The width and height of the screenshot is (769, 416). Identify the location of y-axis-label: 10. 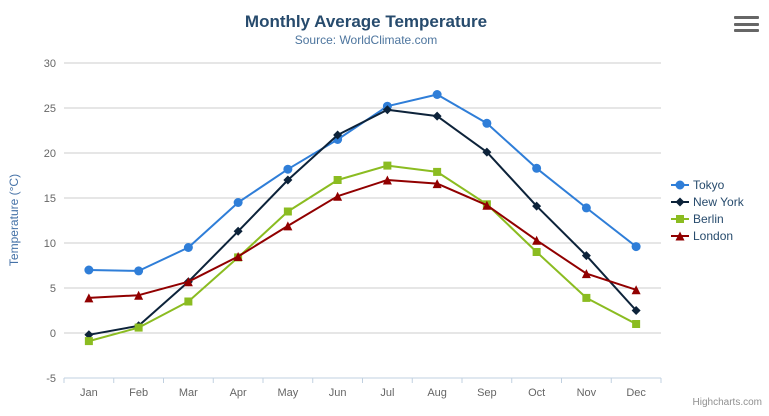
(50, 244).